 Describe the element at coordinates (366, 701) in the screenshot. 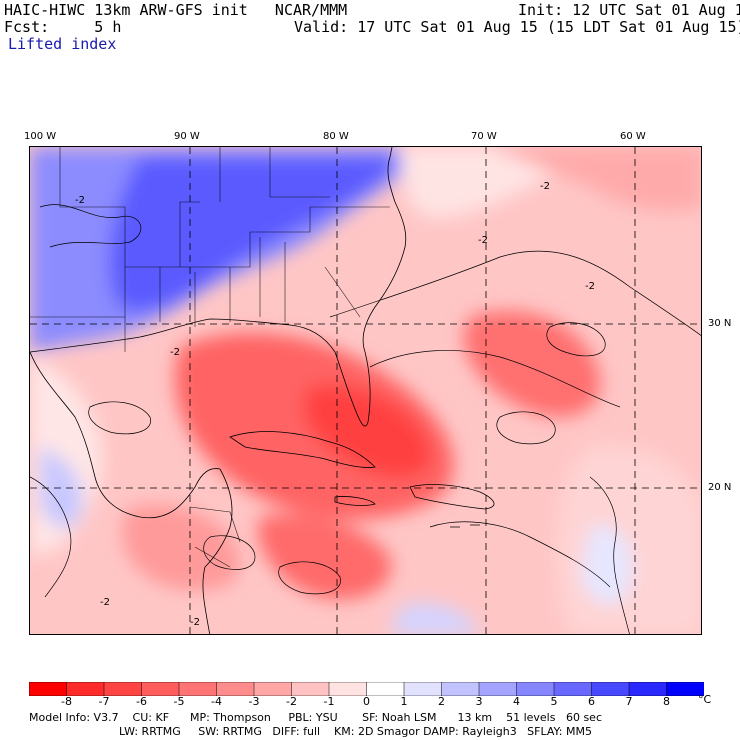

I see `colorbar-tick-label: 0` at that location.